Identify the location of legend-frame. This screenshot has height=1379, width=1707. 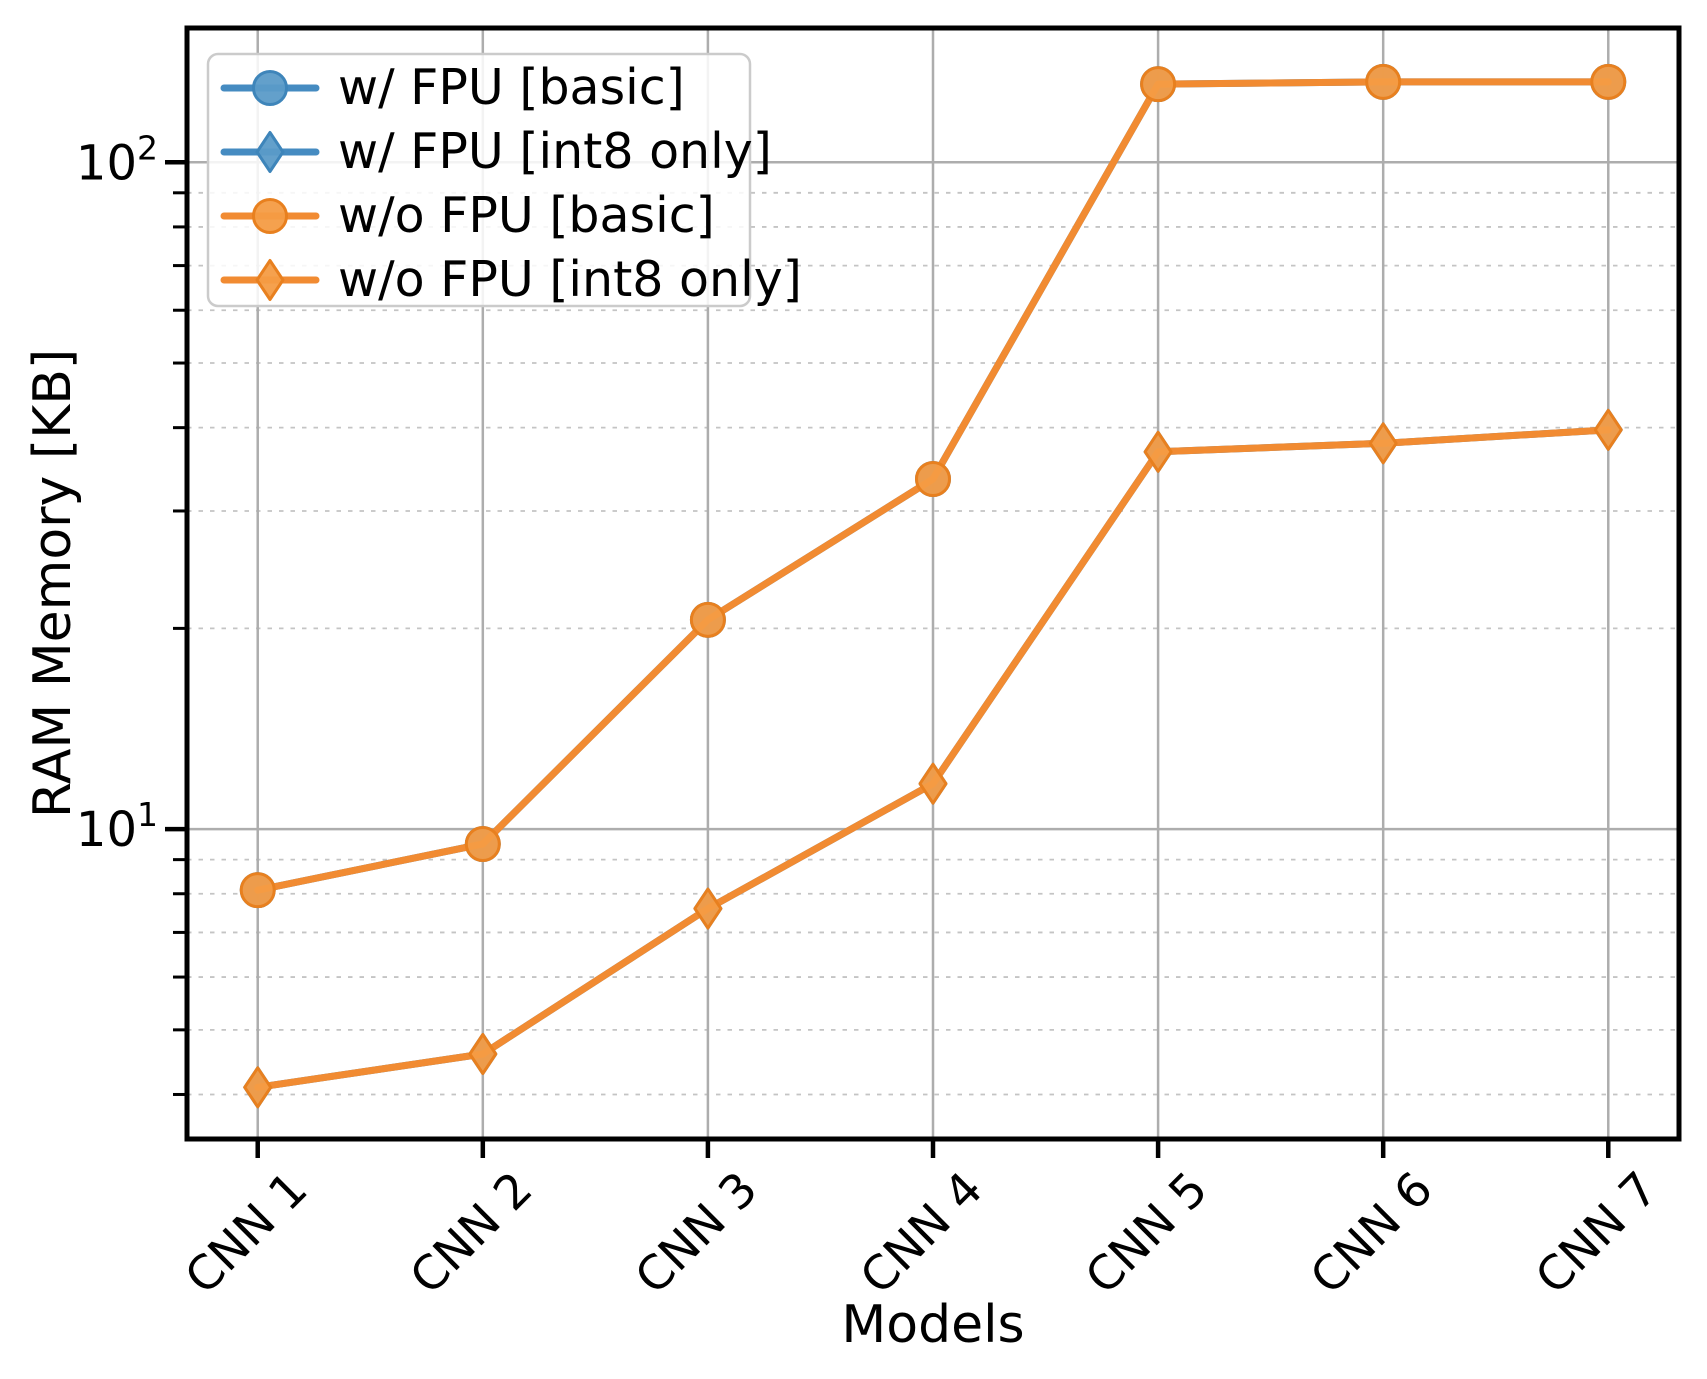
(479, 180).